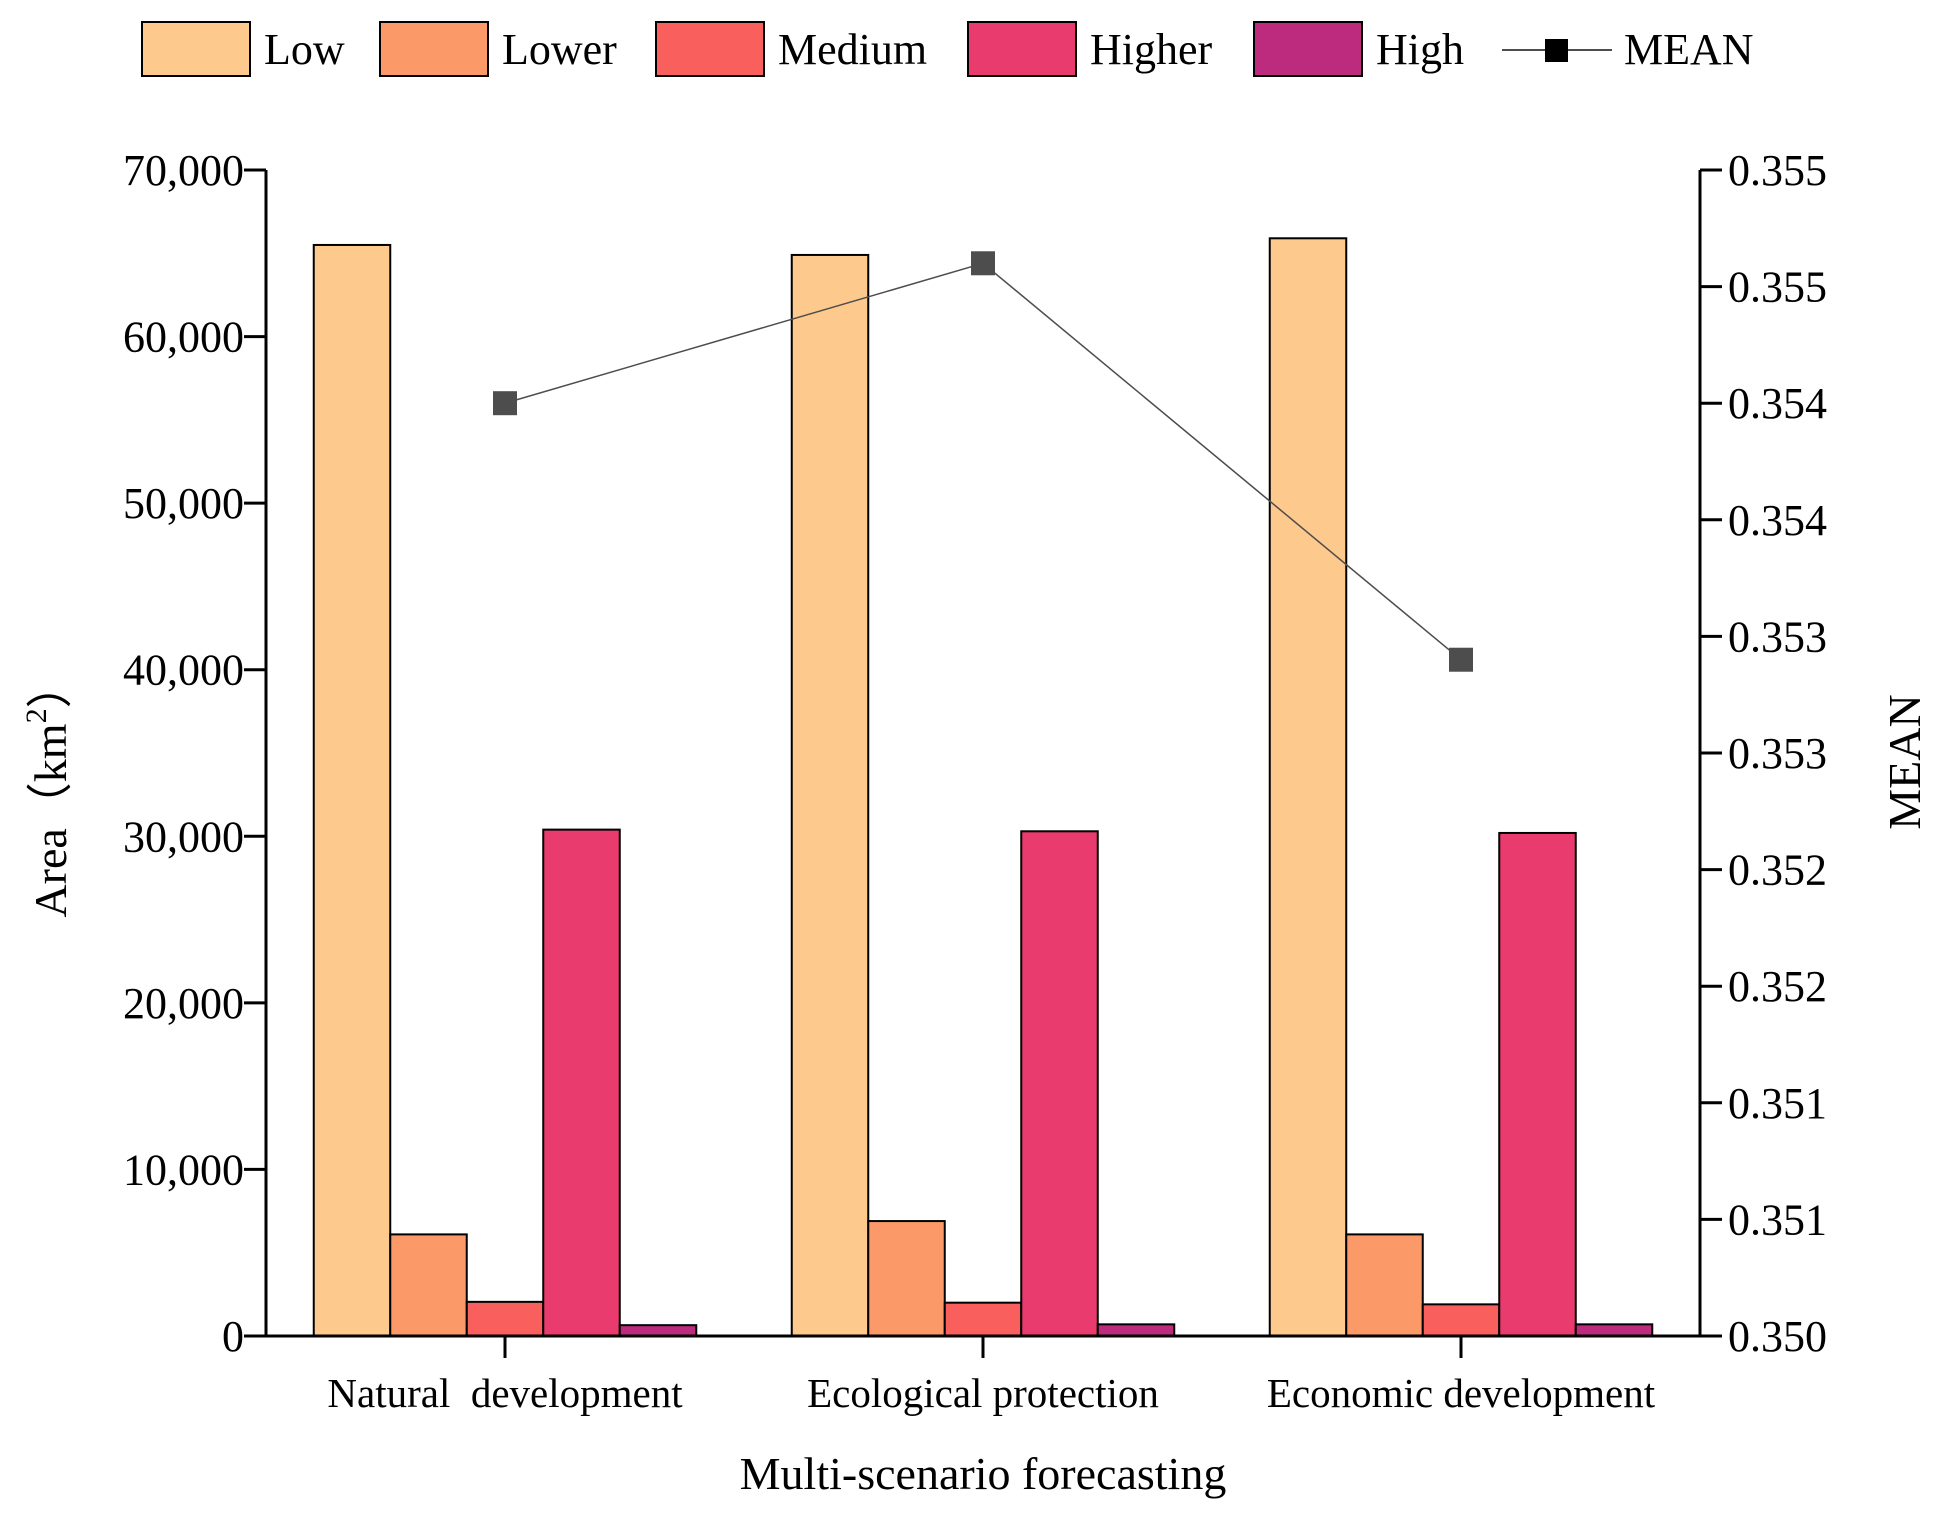 This screenshot has height=1517, width=1939. Describe the element at coordinates (183, 836) in the screenshot. I see `left-tick-label: 30,000` at that location.